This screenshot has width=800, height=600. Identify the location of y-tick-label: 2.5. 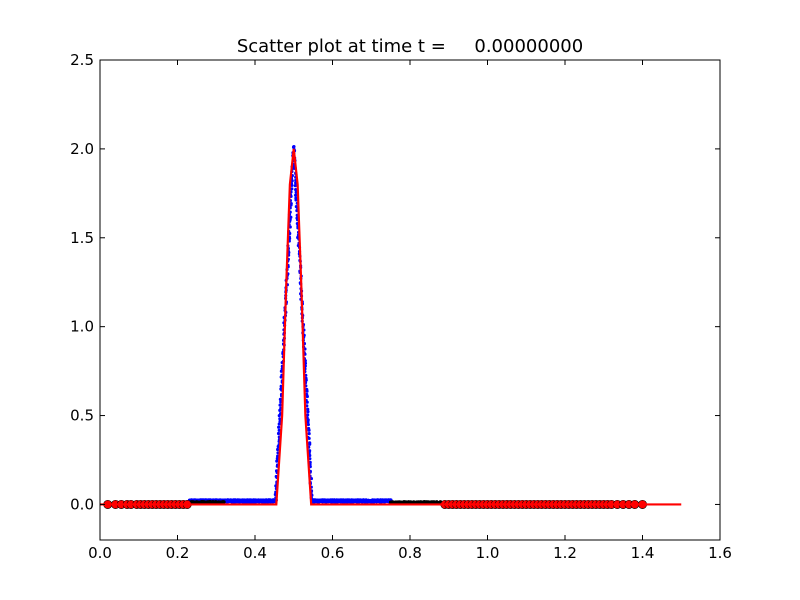
(82, 60).